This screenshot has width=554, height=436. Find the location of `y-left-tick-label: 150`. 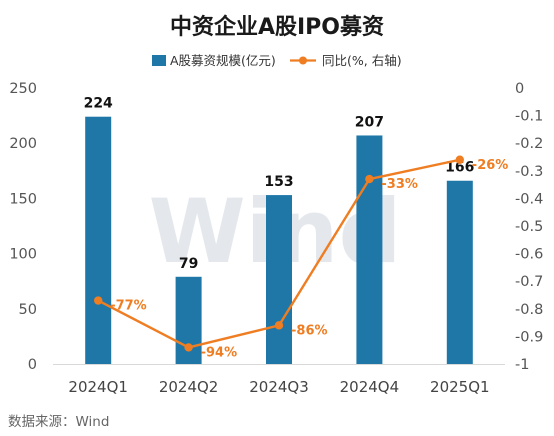

y-left-tick-label: 150 is located at coordinates (23, 199).